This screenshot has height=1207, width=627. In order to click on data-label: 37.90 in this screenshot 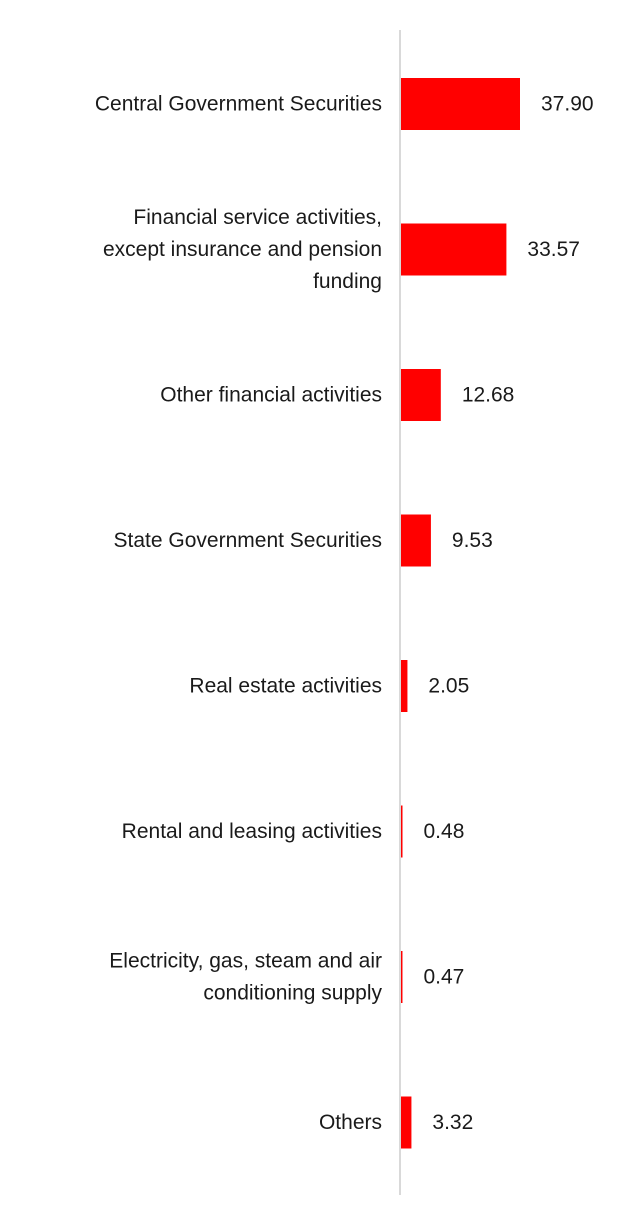, I will do `click(567, 104)`.